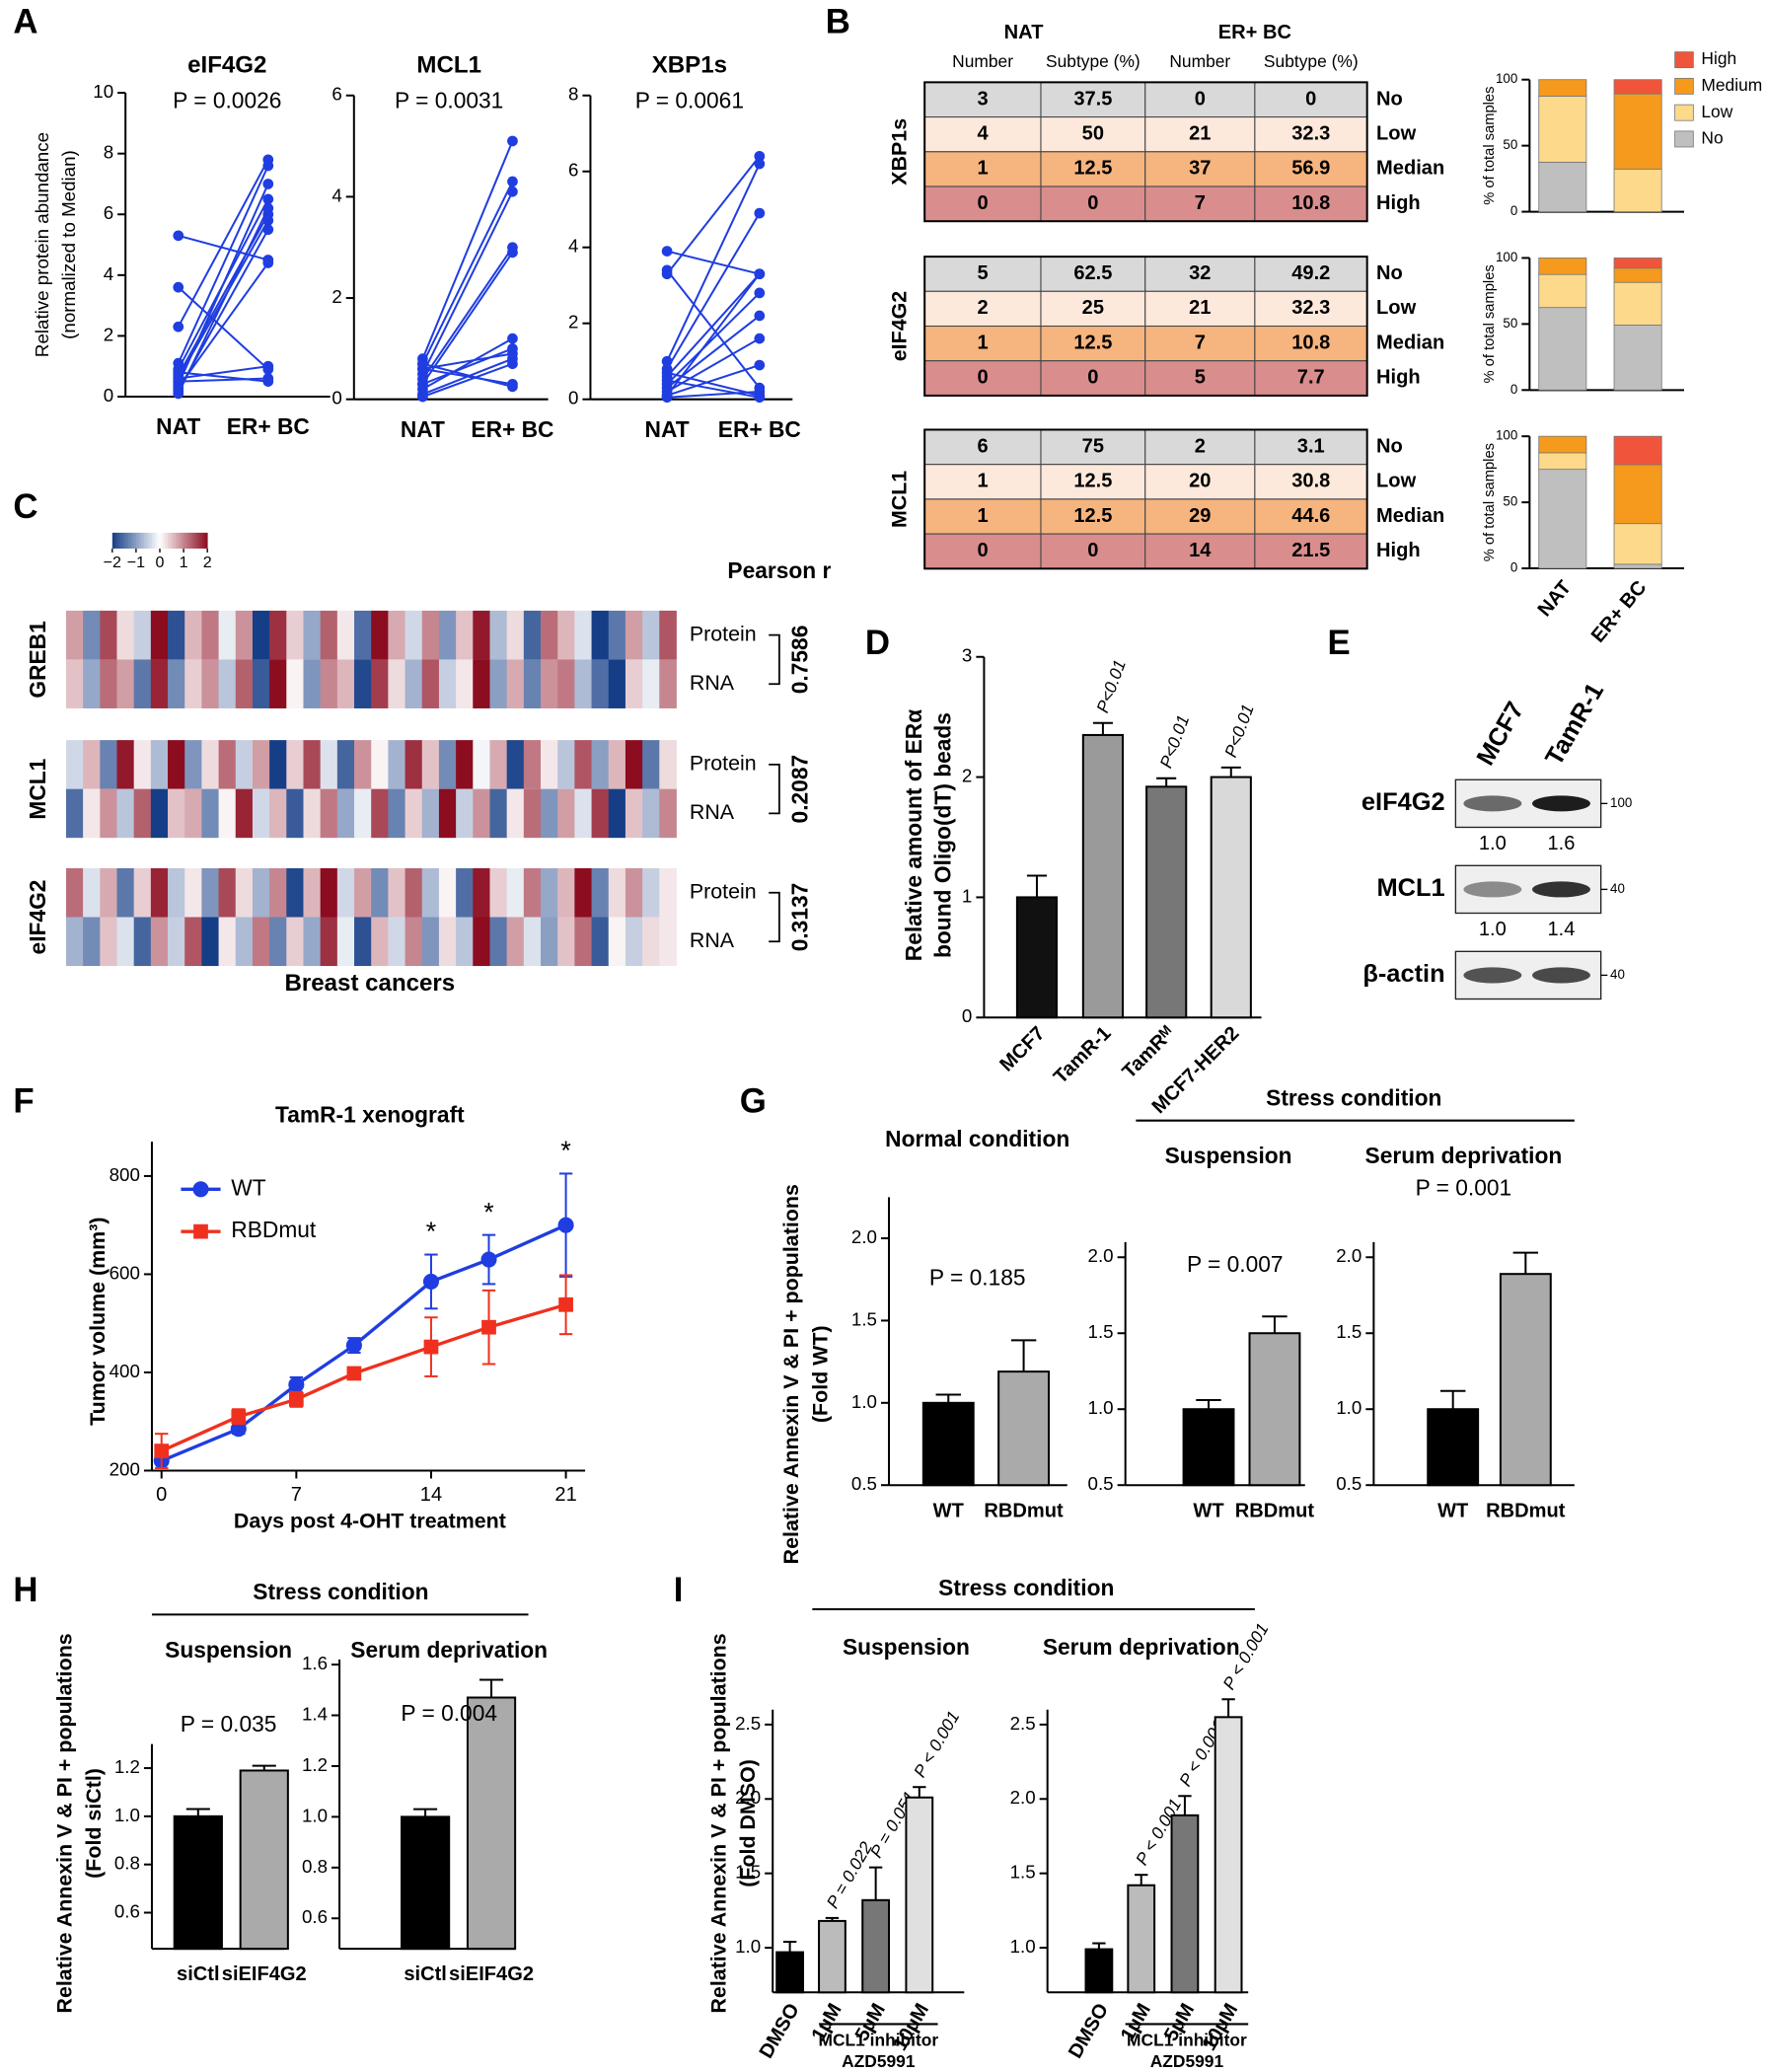 The image size is (1766, 2072). I want to click on y-tick-label: 0, so click(1514, 211).